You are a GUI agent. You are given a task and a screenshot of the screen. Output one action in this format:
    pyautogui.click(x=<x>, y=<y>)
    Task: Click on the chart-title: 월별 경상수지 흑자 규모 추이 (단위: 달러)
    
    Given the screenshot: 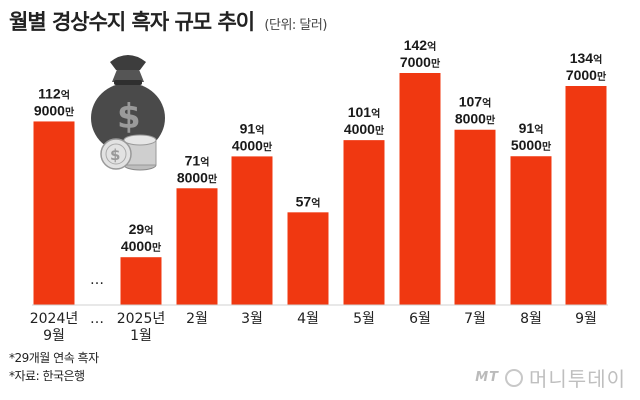 What is the action you would take?
    pyautogui.click(x=168, y=21)
    